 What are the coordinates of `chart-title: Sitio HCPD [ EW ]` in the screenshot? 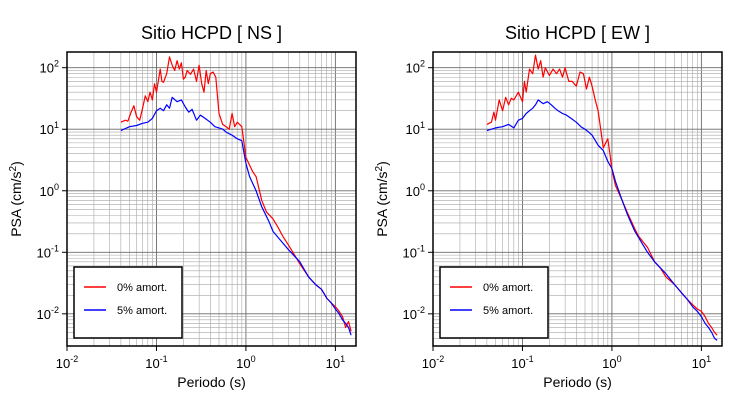 It's located at (577, 33).